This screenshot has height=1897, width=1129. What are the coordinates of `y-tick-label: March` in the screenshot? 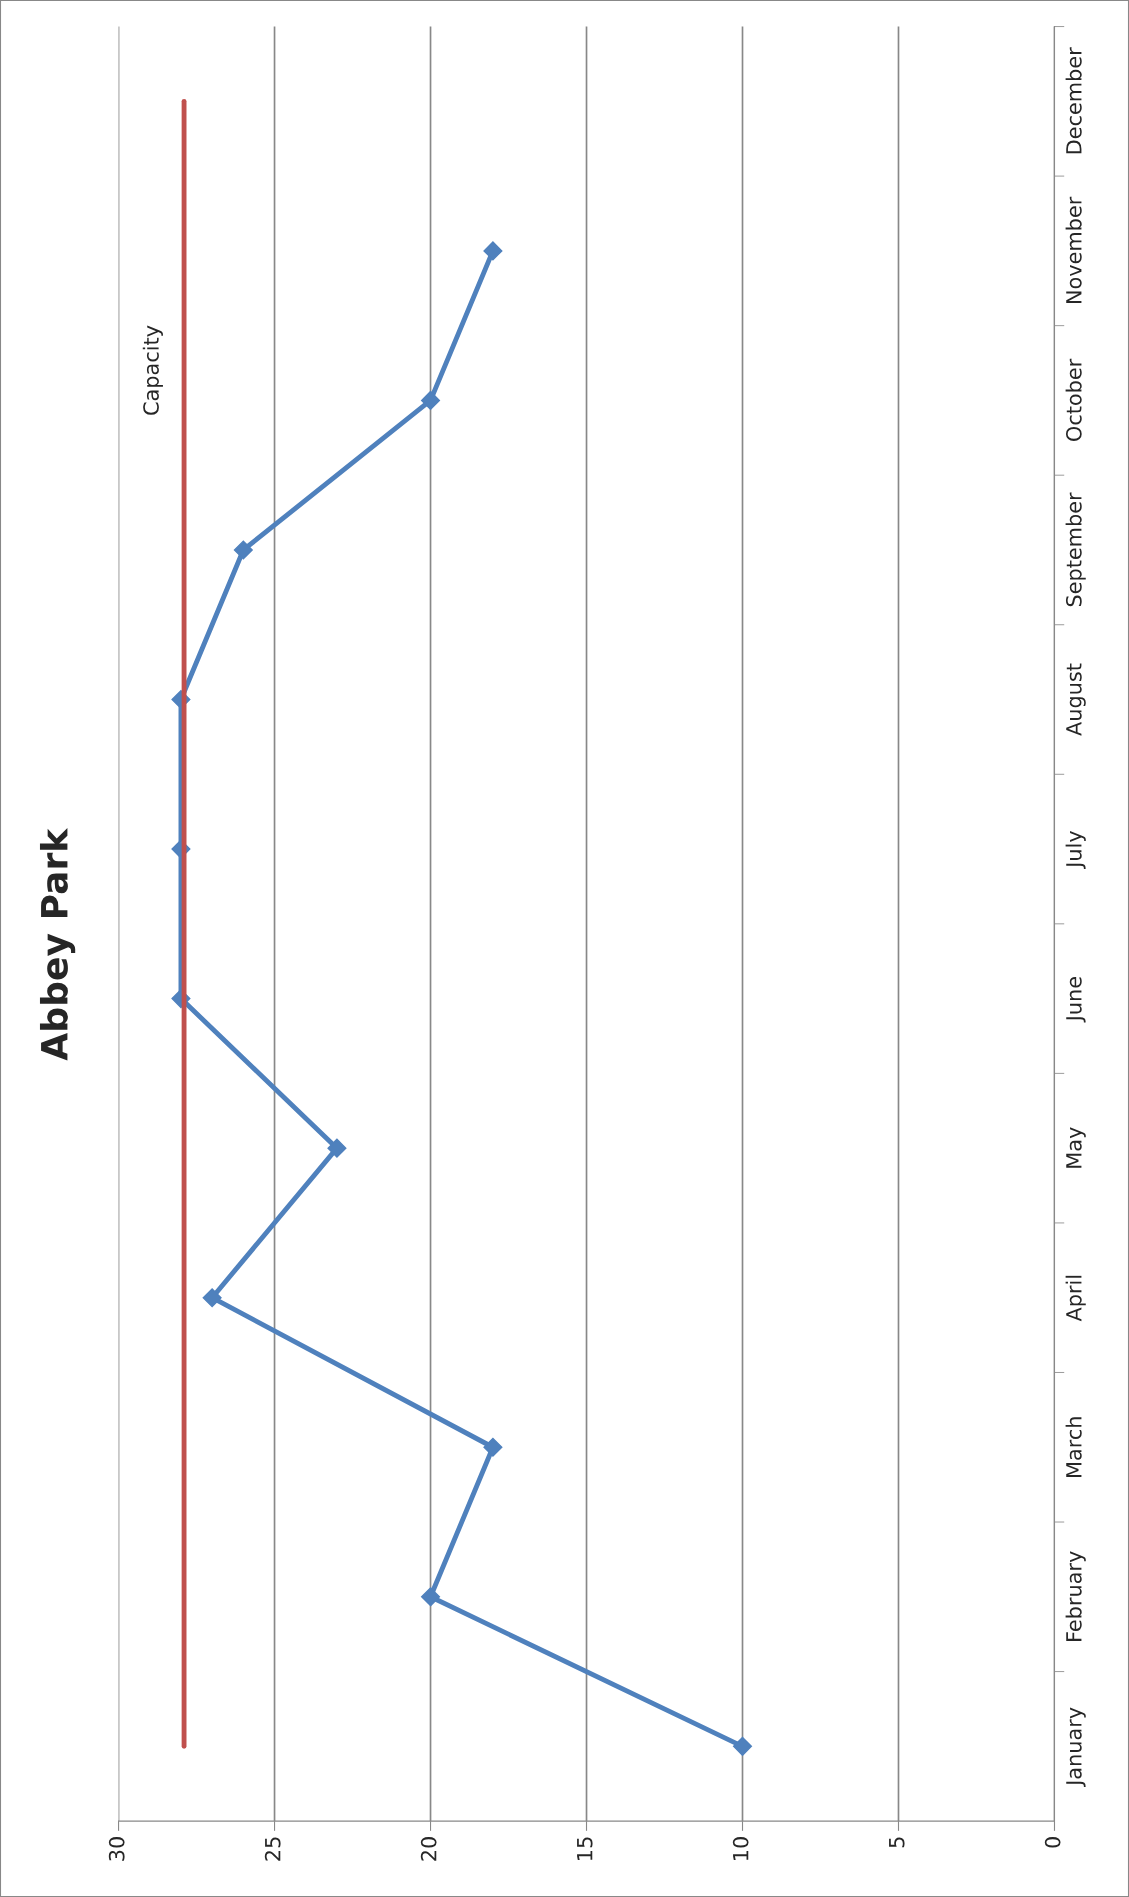 It's located at (1073, 1447).